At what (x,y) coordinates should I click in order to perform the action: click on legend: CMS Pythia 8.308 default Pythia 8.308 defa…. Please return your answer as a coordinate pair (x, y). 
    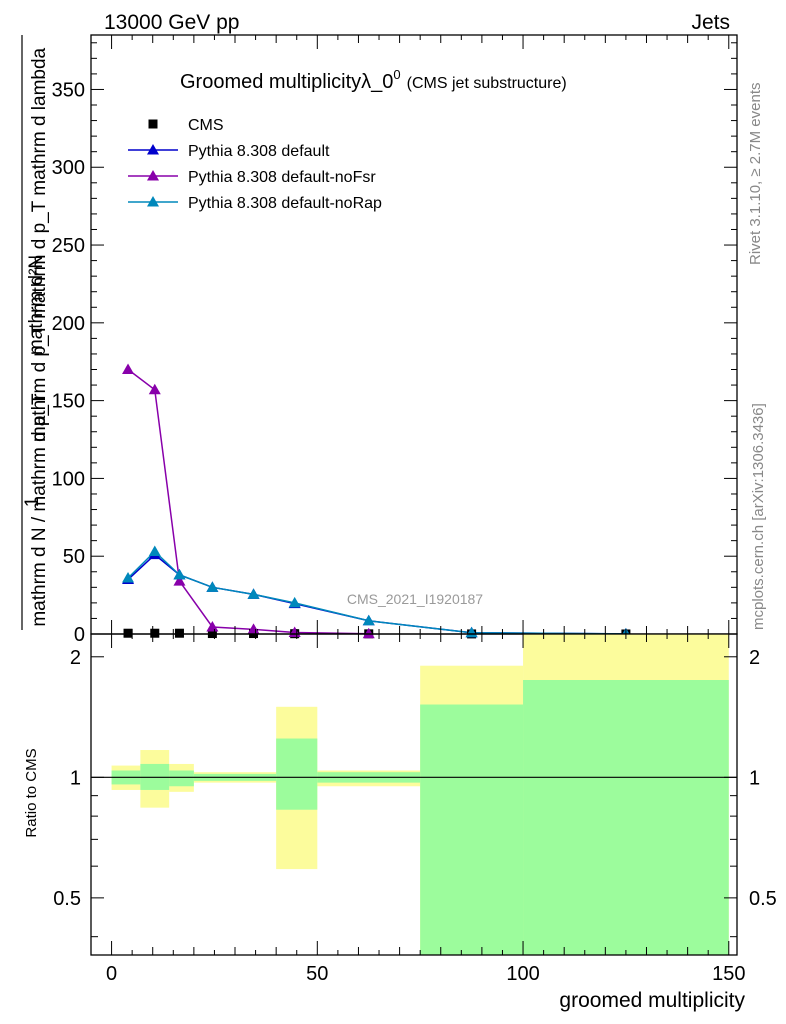
    Looking at the image, I should click on (255, 164).